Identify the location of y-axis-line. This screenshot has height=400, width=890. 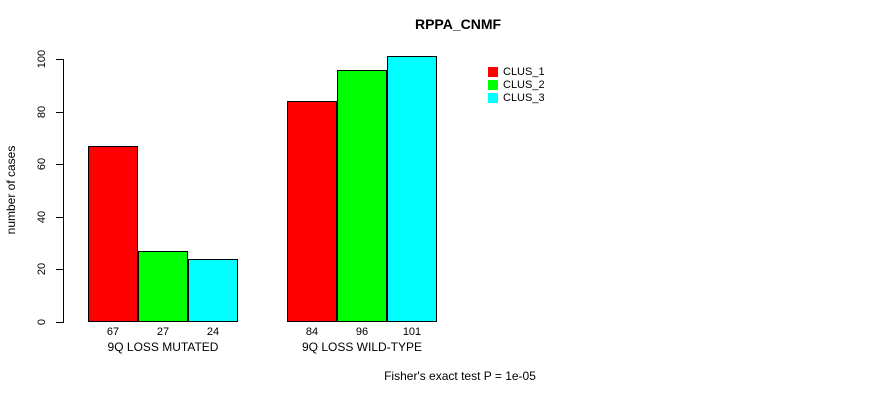
(63, 191).